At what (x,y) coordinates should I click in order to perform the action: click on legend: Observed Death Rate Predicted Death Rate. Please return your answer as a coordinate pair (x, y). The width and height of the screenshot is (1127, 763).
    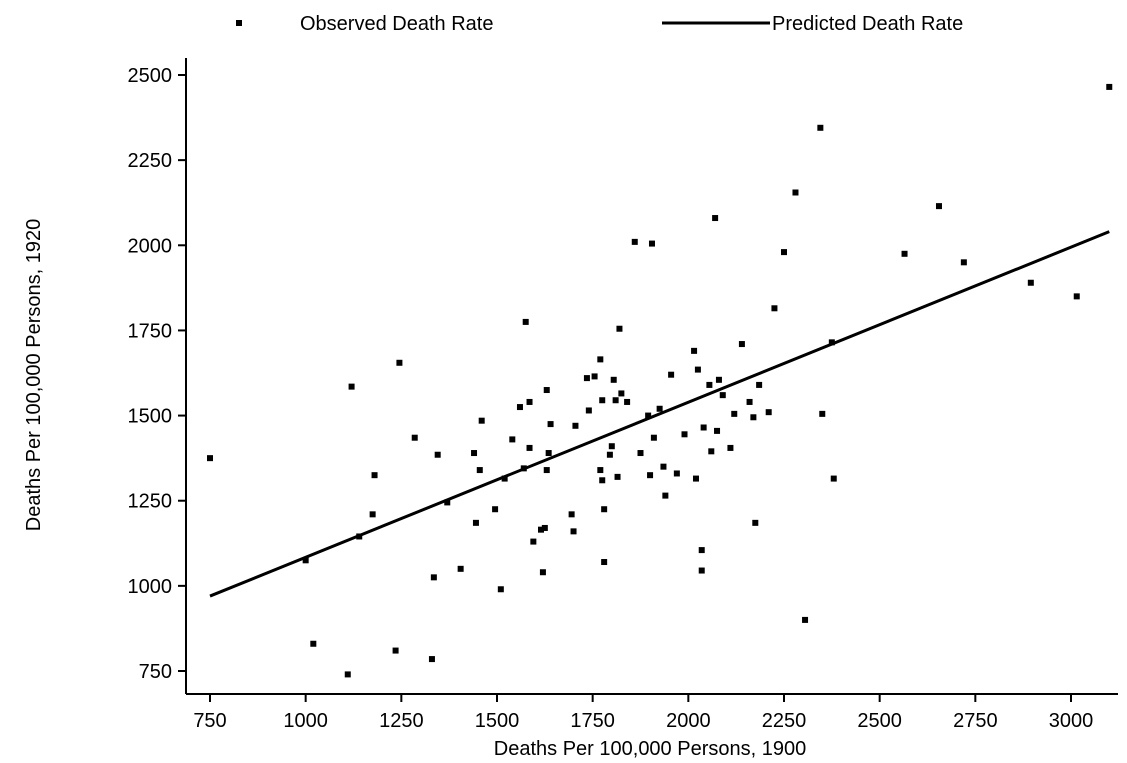
    Looking at the image, I should click on (599, 24).